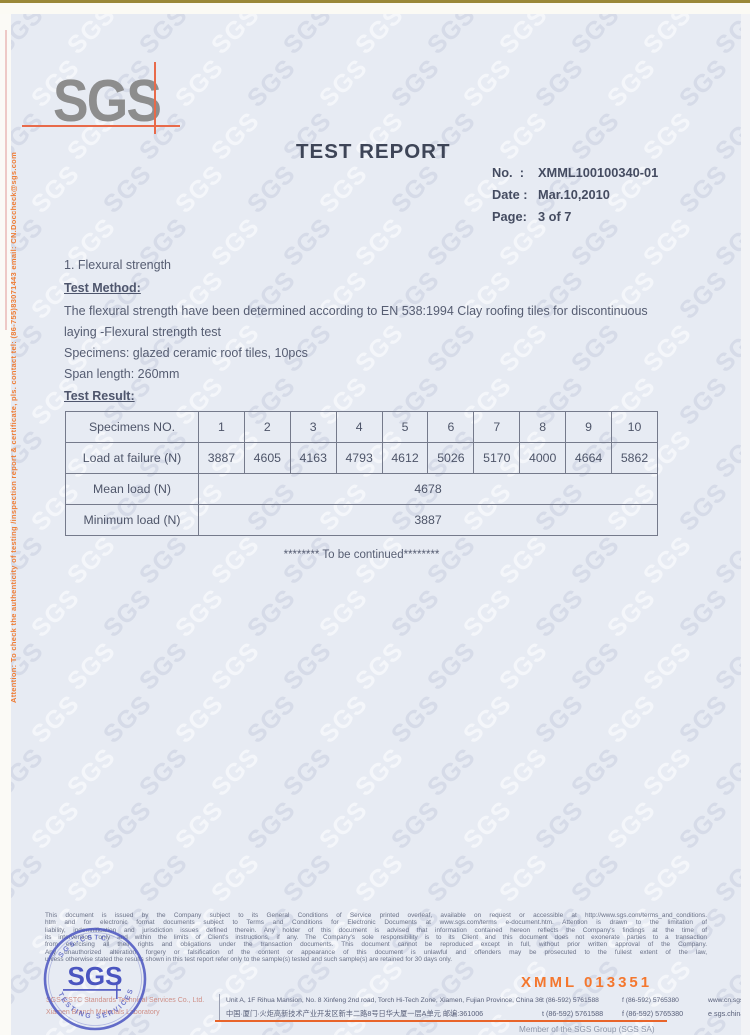  Describe the element at coordinates (6, 180) in the screenshot. I see `scan-artifact-line` at that location.